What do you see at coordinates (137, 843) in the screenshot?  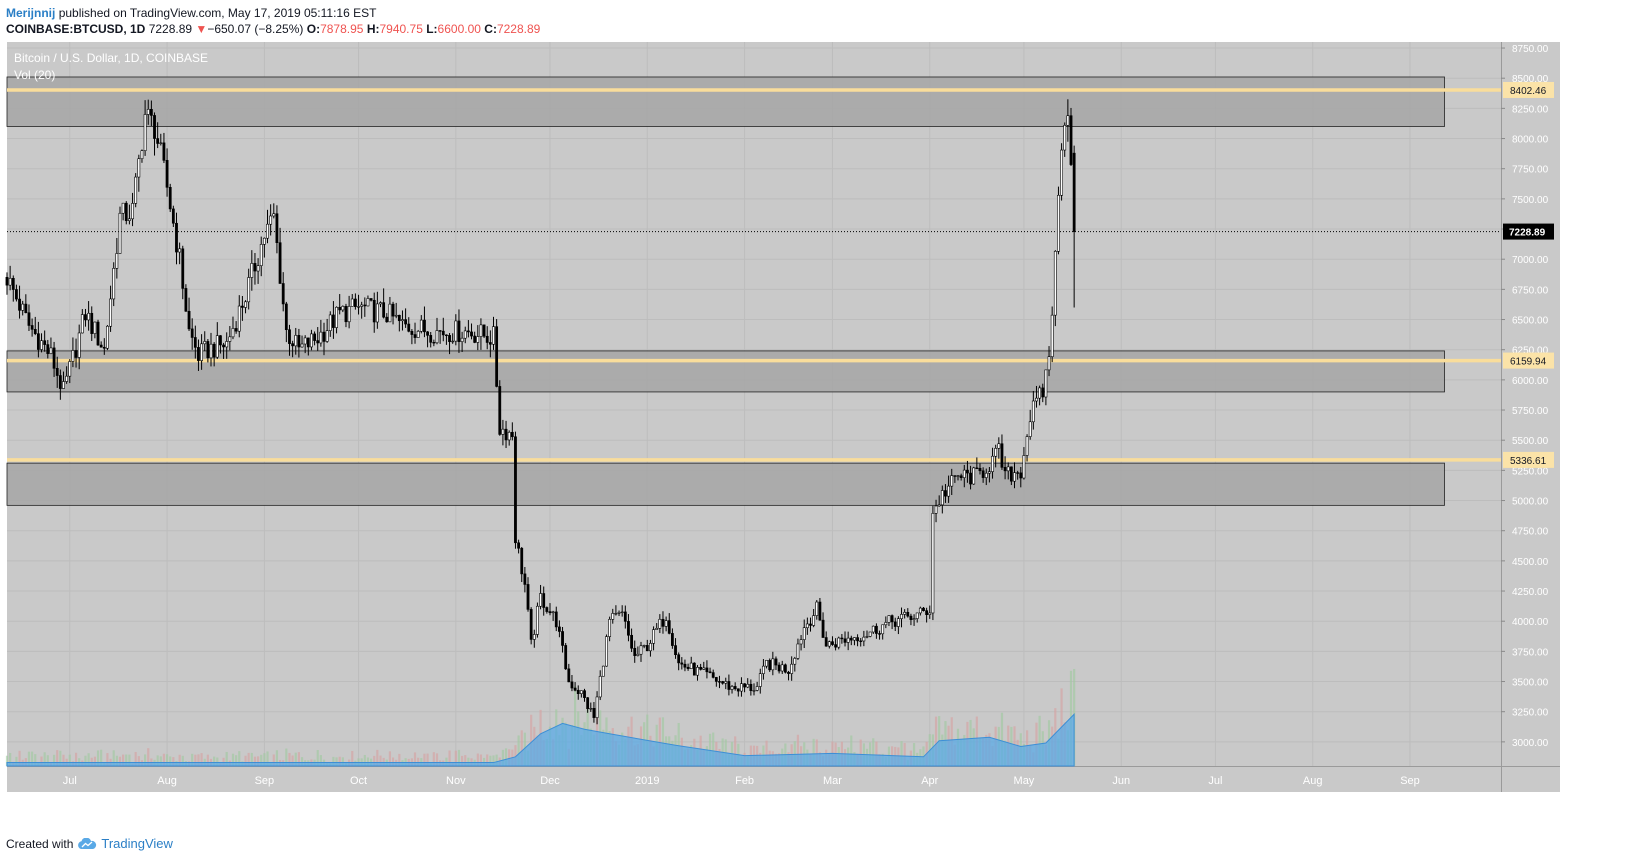 I see `tradingview-link: TradingView` at bounding box center [137, 843].